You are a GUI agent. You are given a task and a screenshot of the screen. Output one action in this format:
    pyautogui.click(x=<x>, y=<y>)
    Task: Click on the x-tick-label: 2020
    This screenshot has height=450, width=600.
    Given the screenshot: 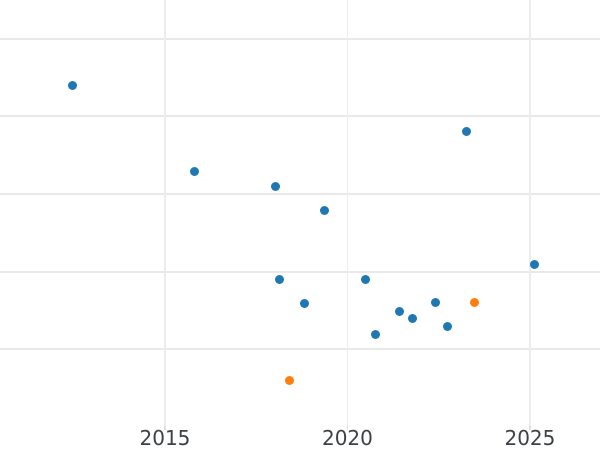 What is the action you would take?
    pyautogui.click(x=347, y=438)
    